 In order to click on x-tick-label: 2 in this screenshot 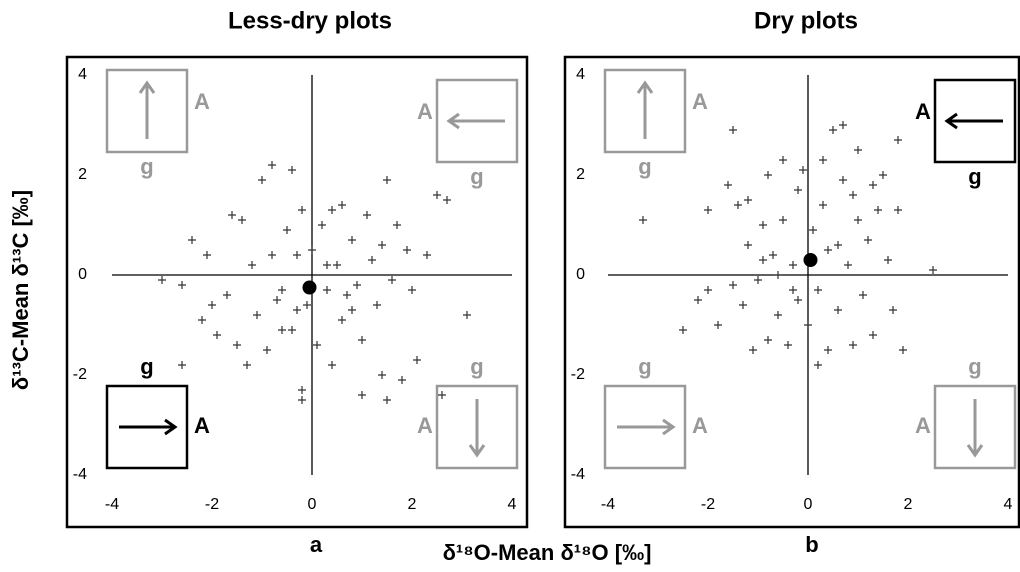, I will do `click(908, 504)`.